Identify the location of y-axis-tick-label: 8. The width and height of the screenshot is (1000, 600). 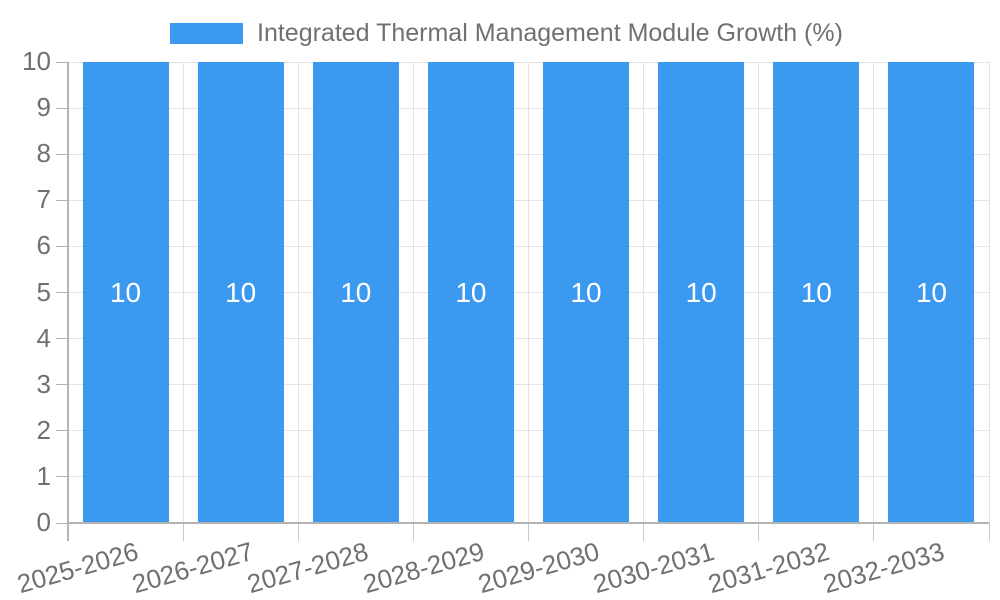
(43, 153).